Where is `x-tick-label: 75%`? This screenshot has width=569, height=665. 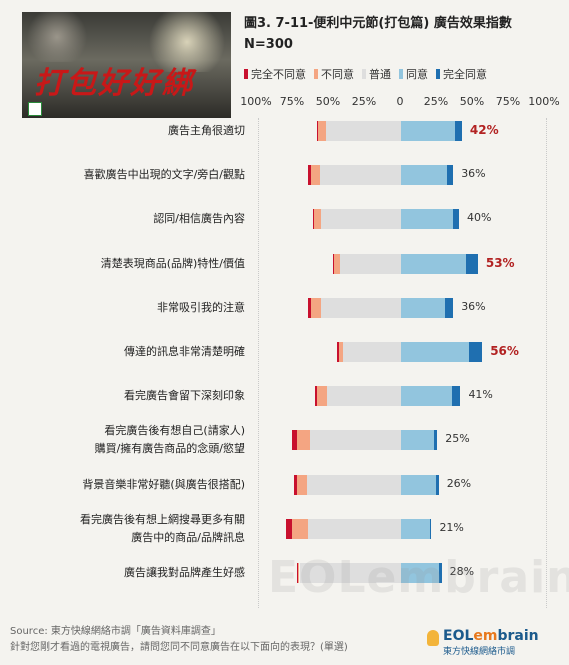
x-tick-label: 75% is located at coordinates (292, 101).